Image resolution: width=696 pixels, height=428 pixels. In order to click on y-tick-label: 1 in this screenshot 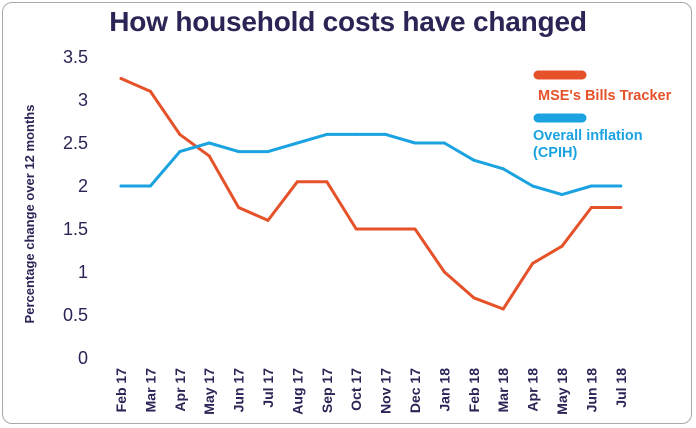, I will do `click(83, 272)`.